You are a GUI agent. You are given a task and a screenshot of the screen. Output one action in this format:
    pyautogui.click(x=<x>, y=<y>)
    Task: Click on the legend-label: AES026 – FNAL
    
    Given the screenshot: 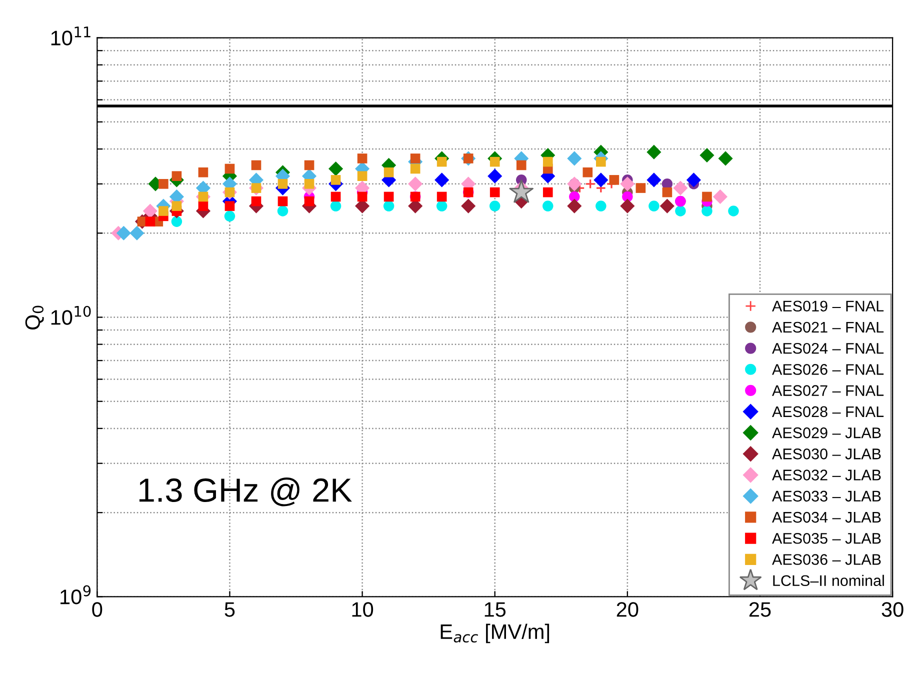 What is the action you would take?
    pyautogui.click(x=828, y=369)
    